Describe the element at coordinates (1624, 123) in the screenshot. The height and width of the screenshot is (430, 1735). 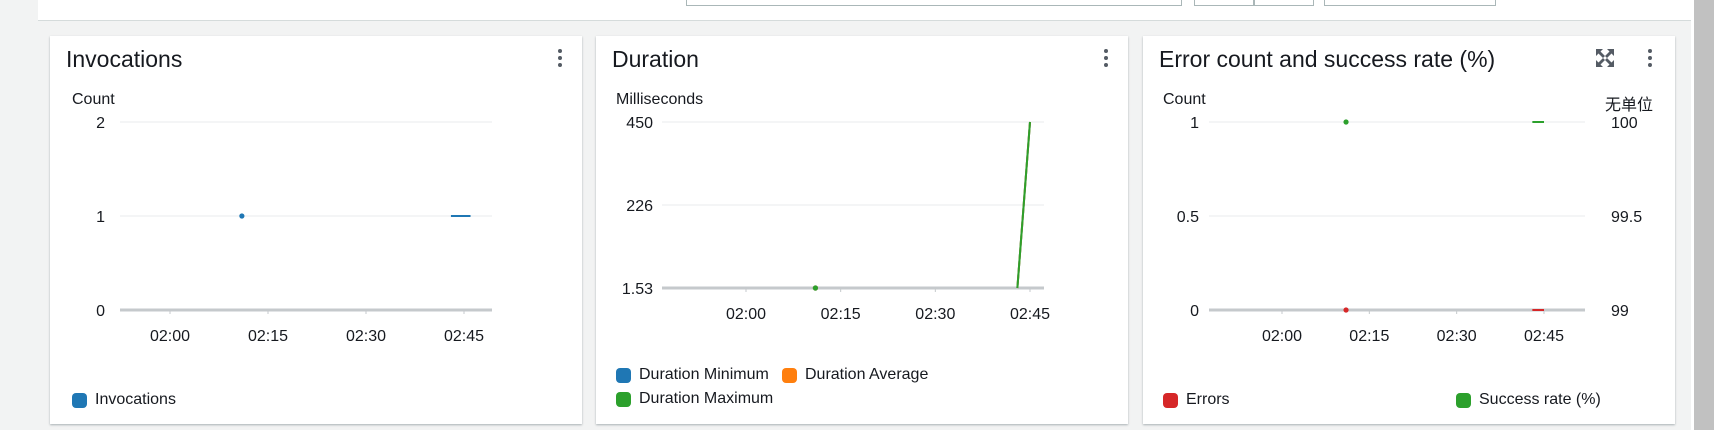
I see `y-right-tick-label: 100` at that location.